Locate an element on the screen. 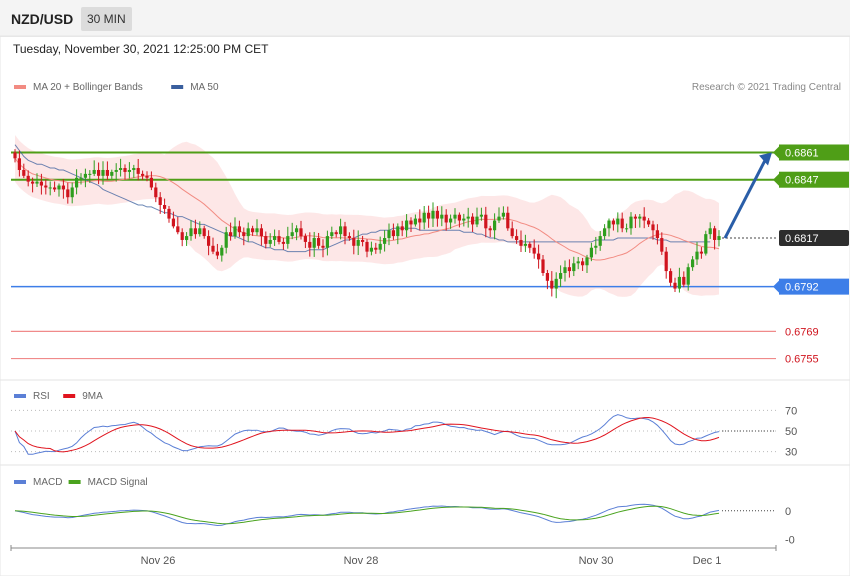 The width and height of the screenshot is (850, 576). macd-tick-label: -0 is located at coordinates (790, 540).